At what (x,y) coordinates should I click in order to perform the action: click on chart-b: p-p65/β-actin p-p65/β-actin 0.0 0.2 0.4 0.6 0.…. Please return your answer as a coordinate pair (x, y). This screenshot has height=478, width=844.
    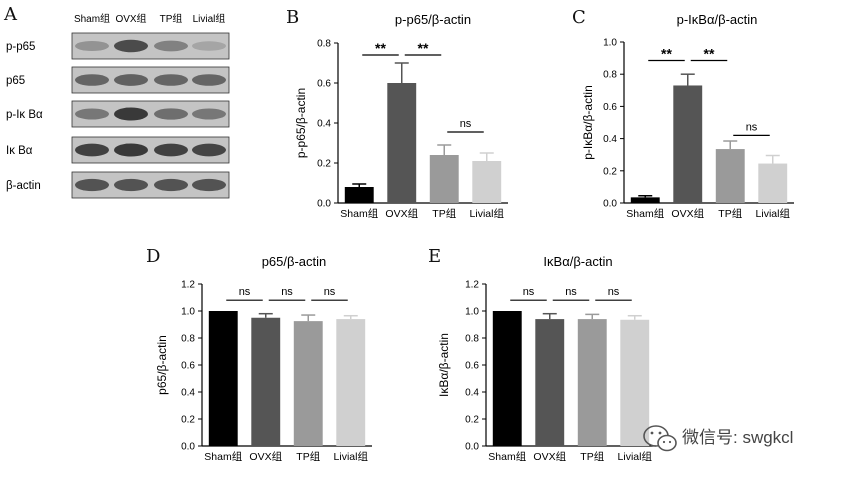
    Looking at the image, I should click on (401, 116).